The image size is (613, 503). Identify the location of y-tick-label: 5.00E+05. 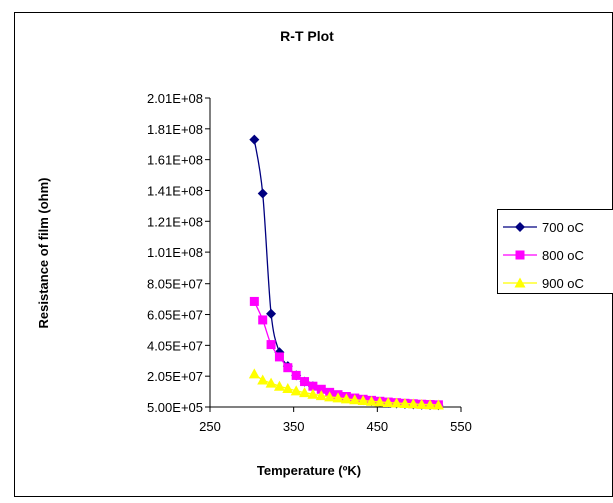
(175, 407).